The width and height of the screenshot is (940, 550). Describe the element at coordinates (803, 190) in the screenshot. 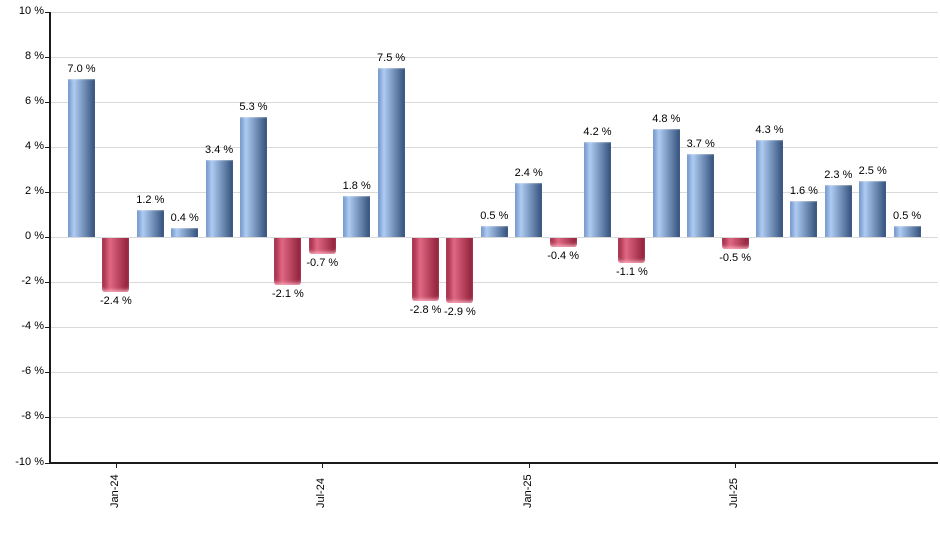

I see `bar-value-label: 1.6 %` at that location.